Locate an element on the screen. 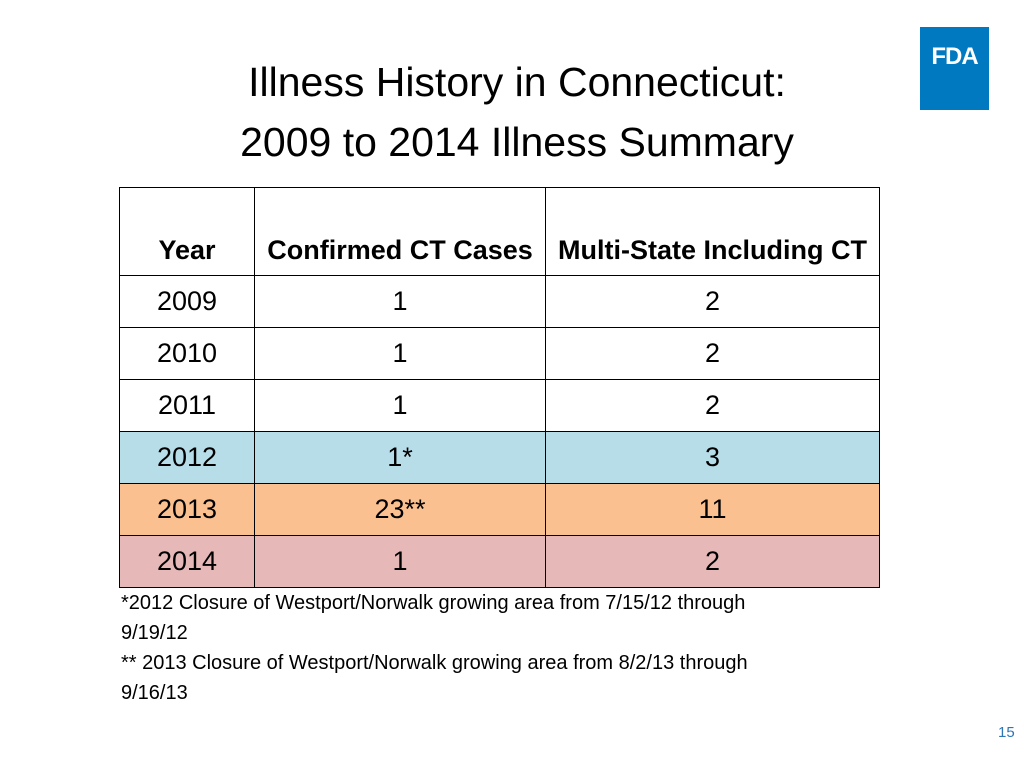  header-cell: Year is located at coordinates (187, 231).